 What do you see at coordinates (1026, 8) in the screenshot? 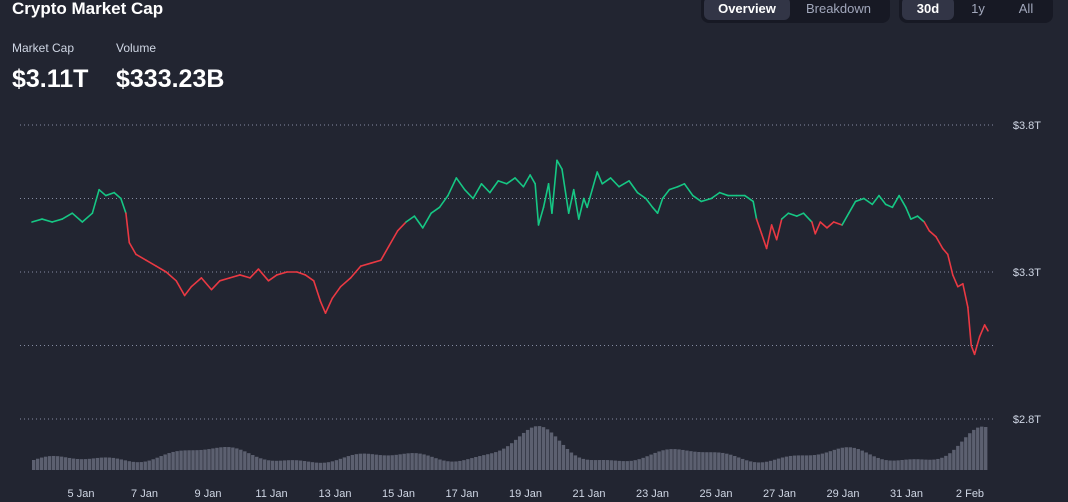
I see `range-all: All` at bounding box center [1026, 8].